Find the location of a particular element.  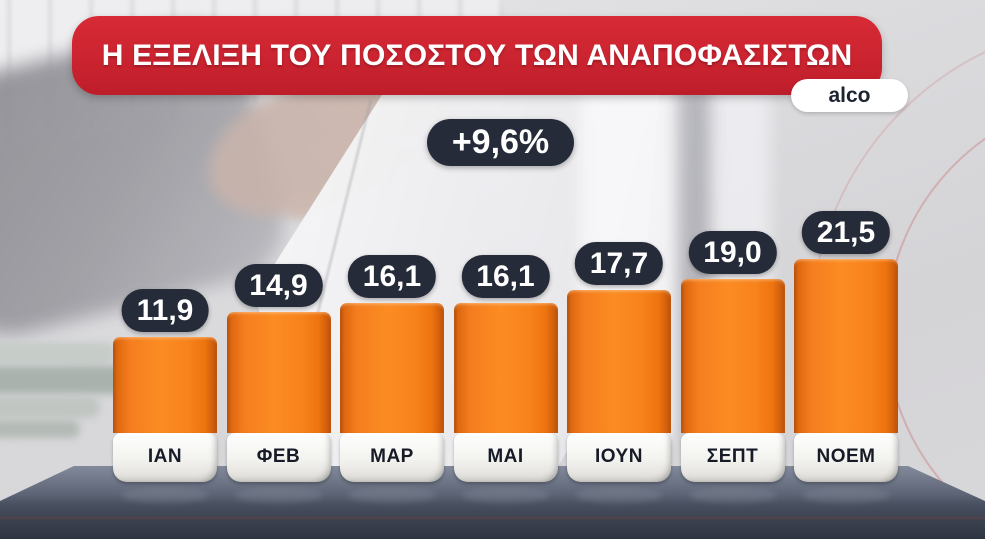

bar-category-plinth: ΜΑΙ is located at coordinates (505, 457).